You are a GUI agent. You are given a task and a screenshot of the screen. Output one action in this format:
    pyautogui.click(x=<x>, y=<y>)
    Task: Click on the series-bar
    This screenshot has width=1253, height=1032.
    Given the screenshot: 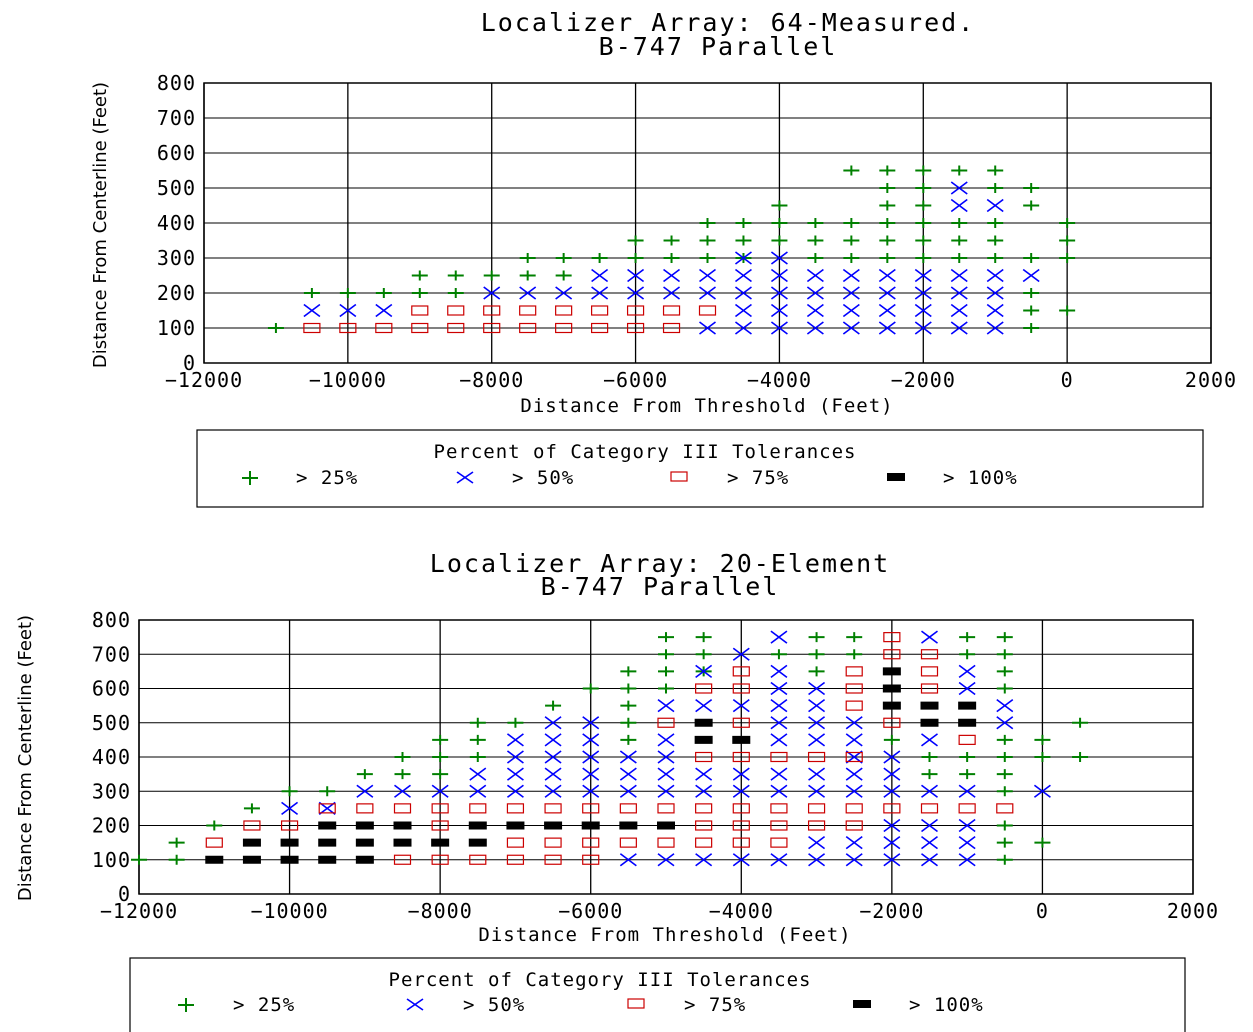 What is the action you would take?
    pyautogui.click(x=591, y=765)
    